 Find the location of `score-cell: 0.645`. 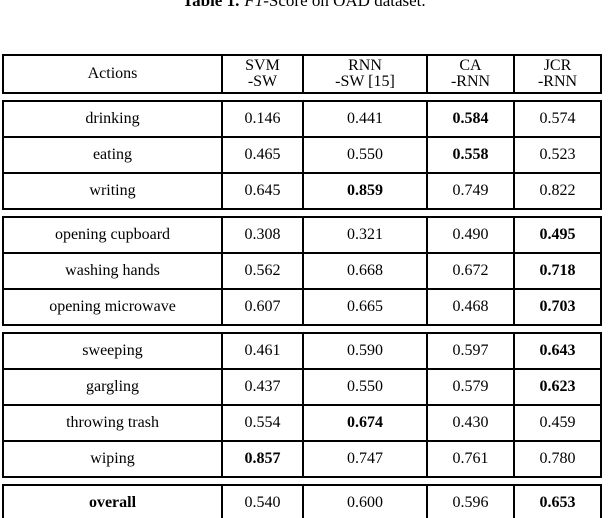

score-cell: 0.645 is located at coordinates (261, 191).